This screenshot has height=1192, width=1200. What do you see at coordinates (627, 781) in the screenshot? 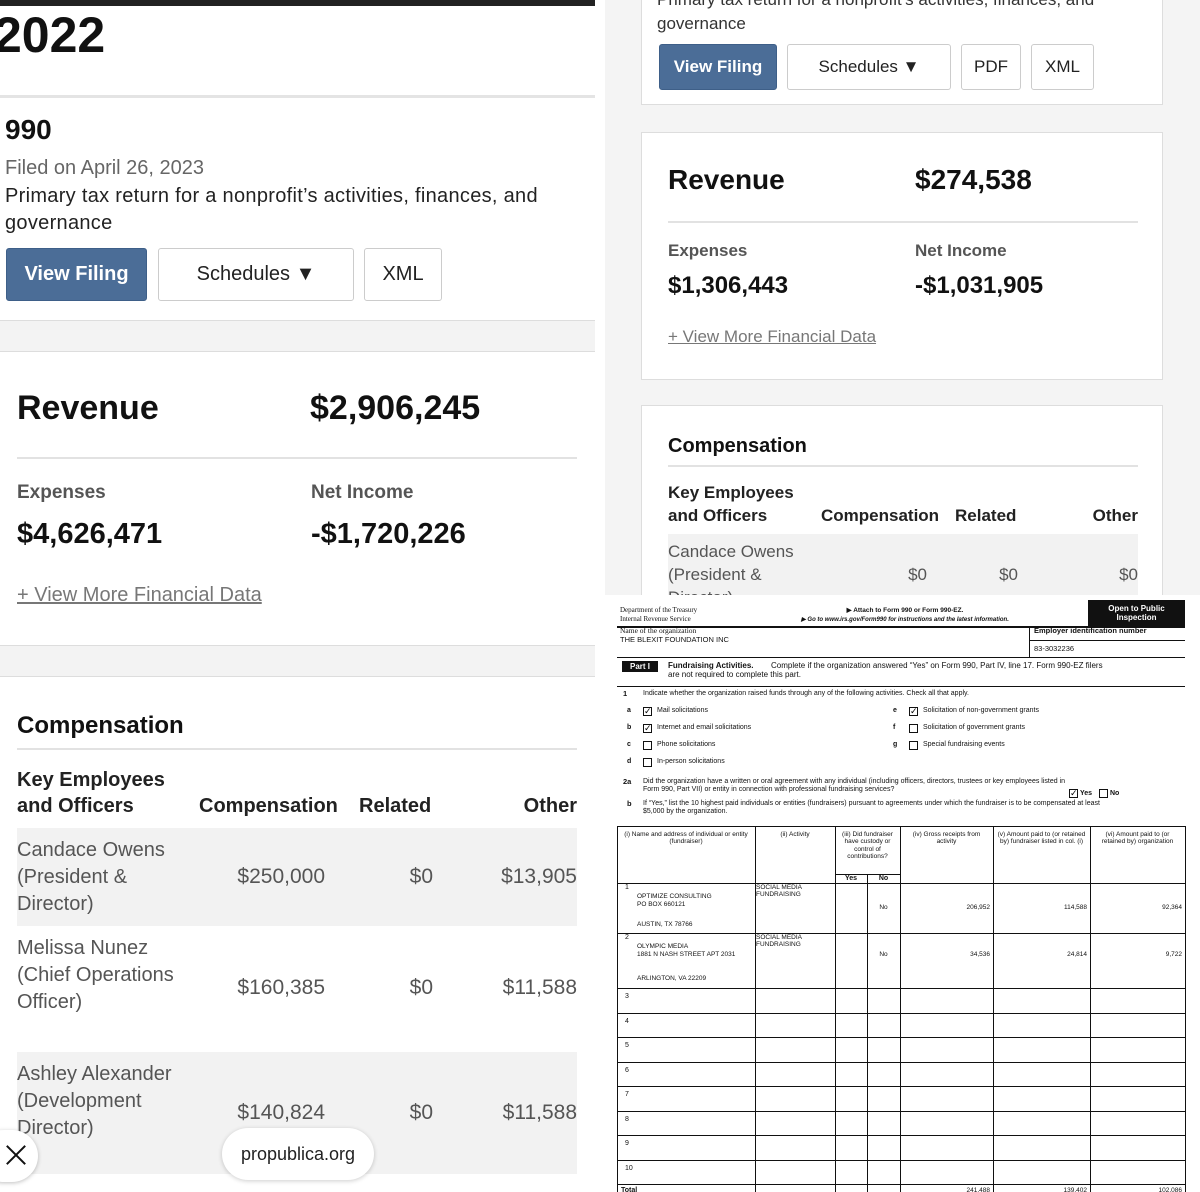
I see `question-number: 2a` at bounding box center [627, 781].